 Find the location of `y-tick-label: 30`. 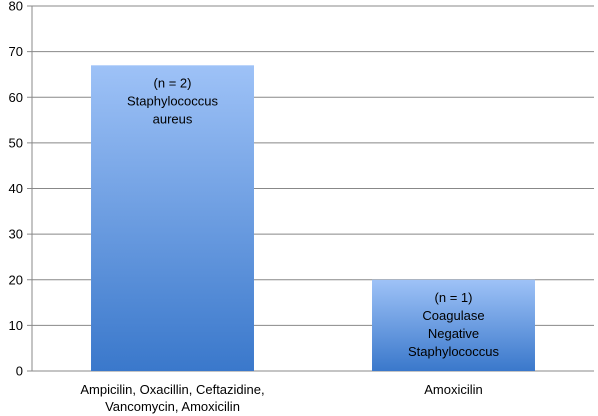

y-tick-label: 30 is located at coordinates (16, 234).